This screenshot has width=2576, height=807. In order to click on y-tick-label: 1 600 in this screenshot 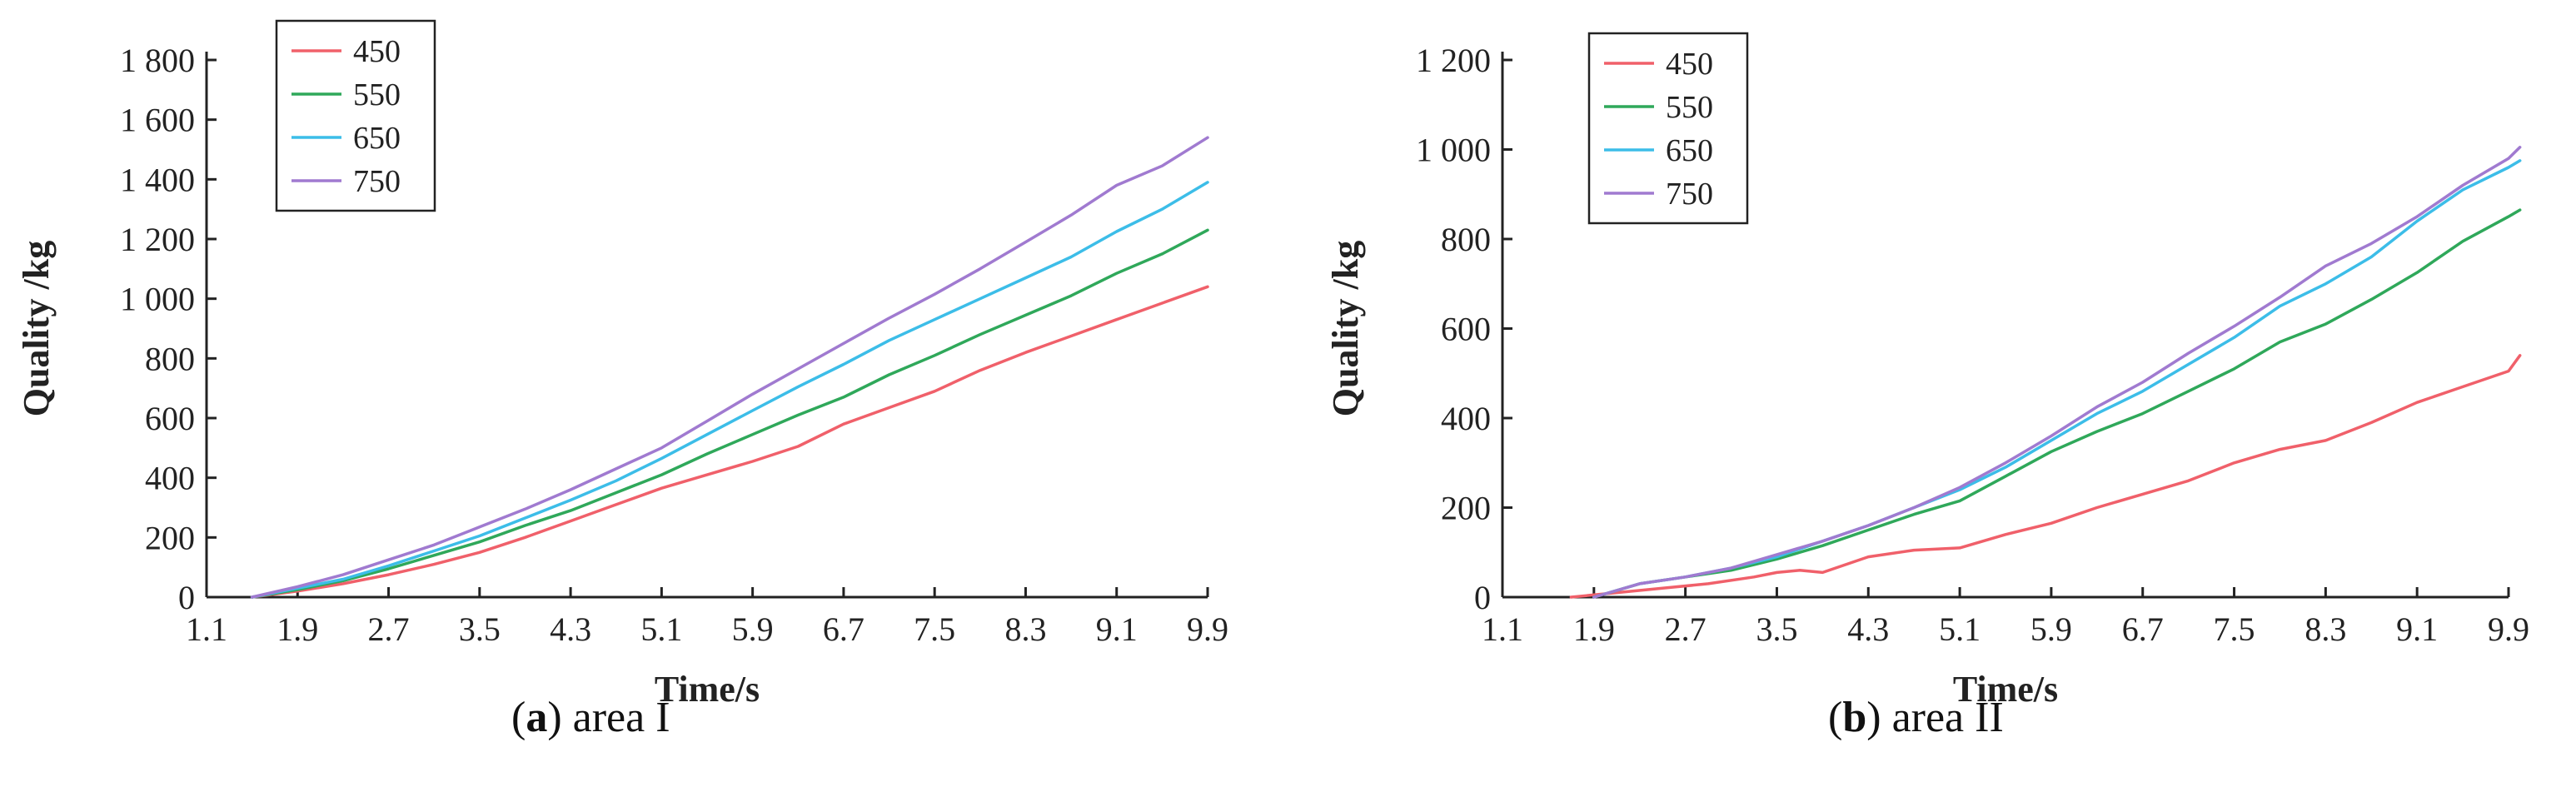, I will do `click(157, 120)`.